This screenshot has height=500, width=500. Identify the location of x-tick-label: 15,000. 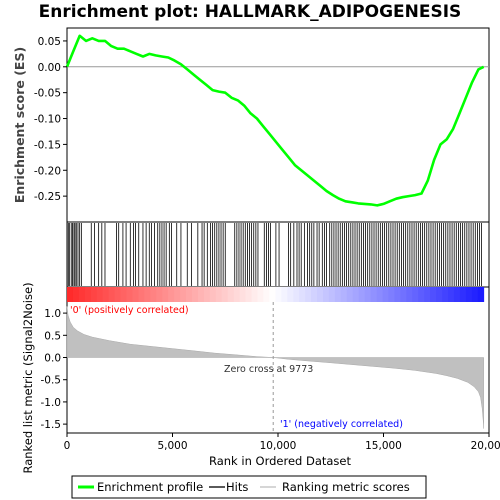
(383, 446).